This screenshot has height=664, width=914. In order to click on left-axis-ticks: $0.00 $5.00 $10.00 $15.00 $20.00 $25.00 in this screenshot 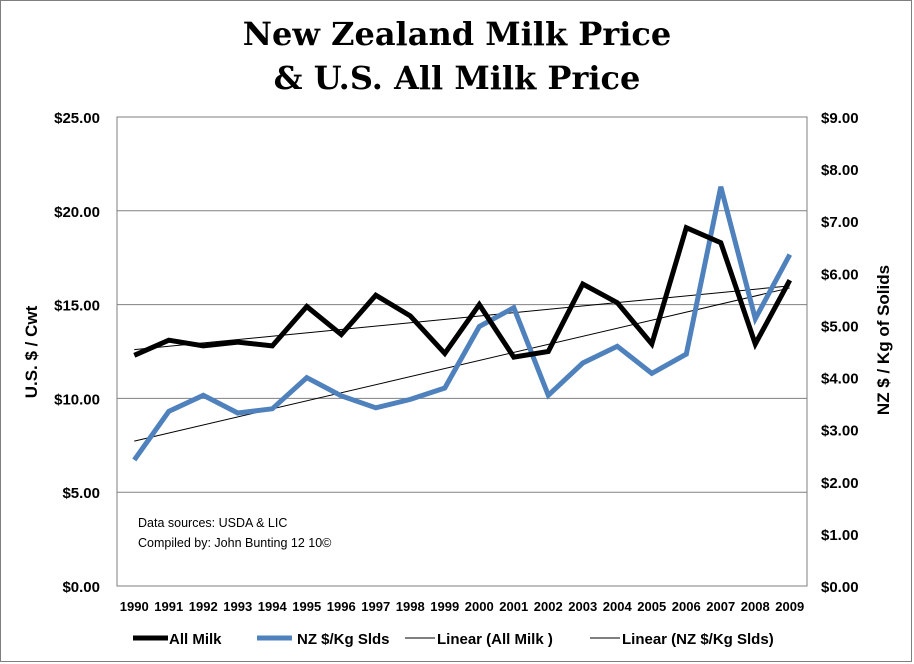, I will do `click(77, 353)`.